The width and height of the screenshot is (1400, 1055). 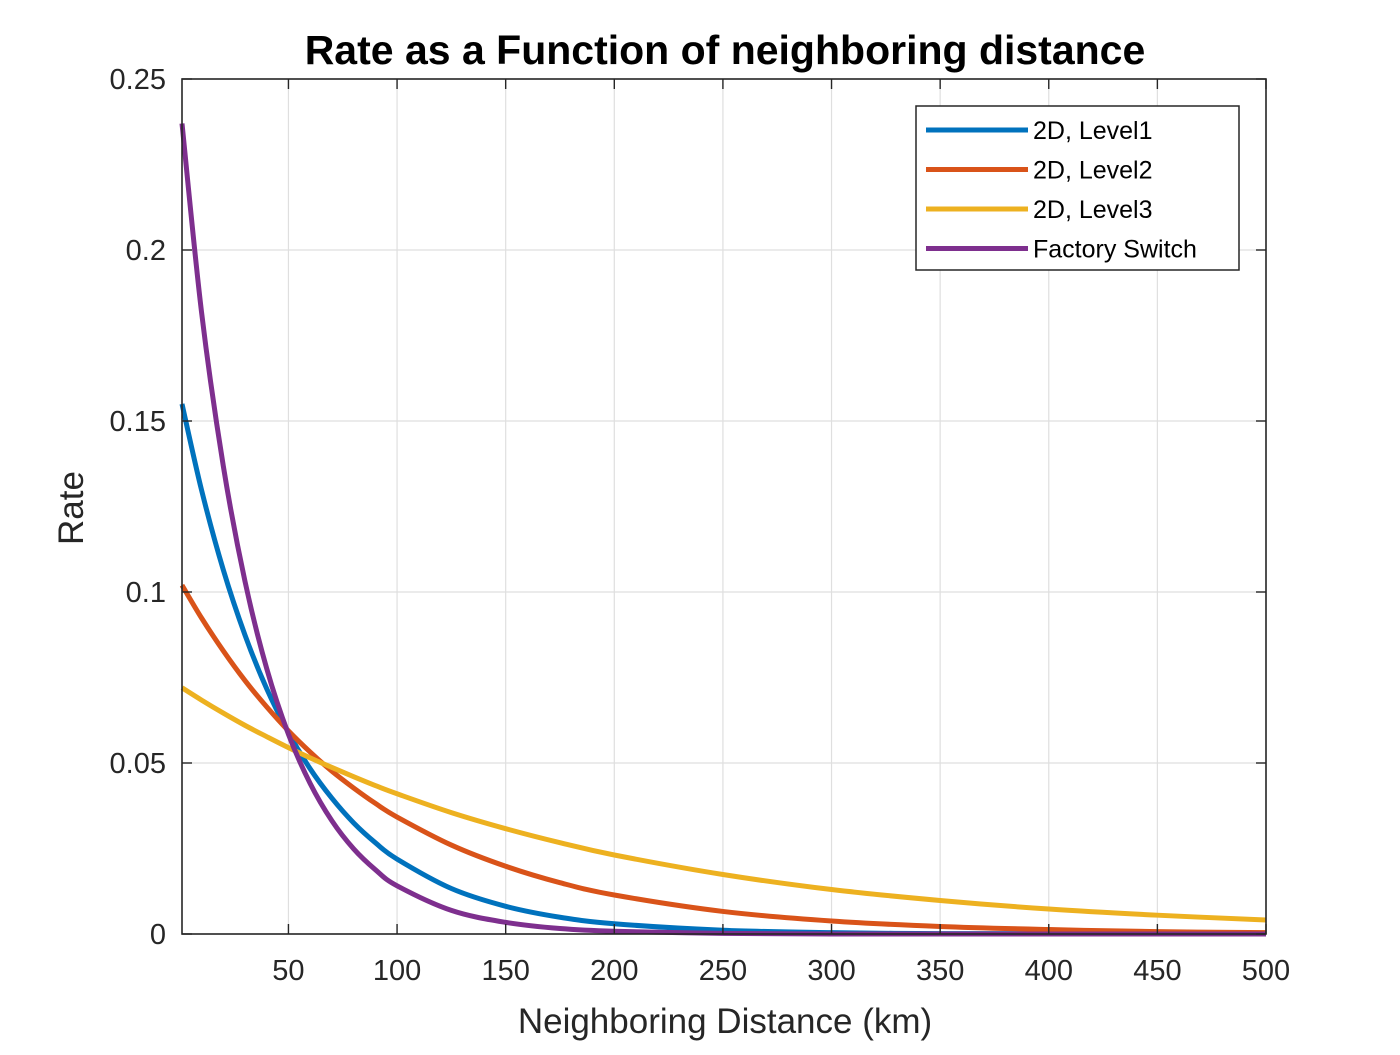 I want to click on x-tick-label: 300, so click(x=831, y=971).